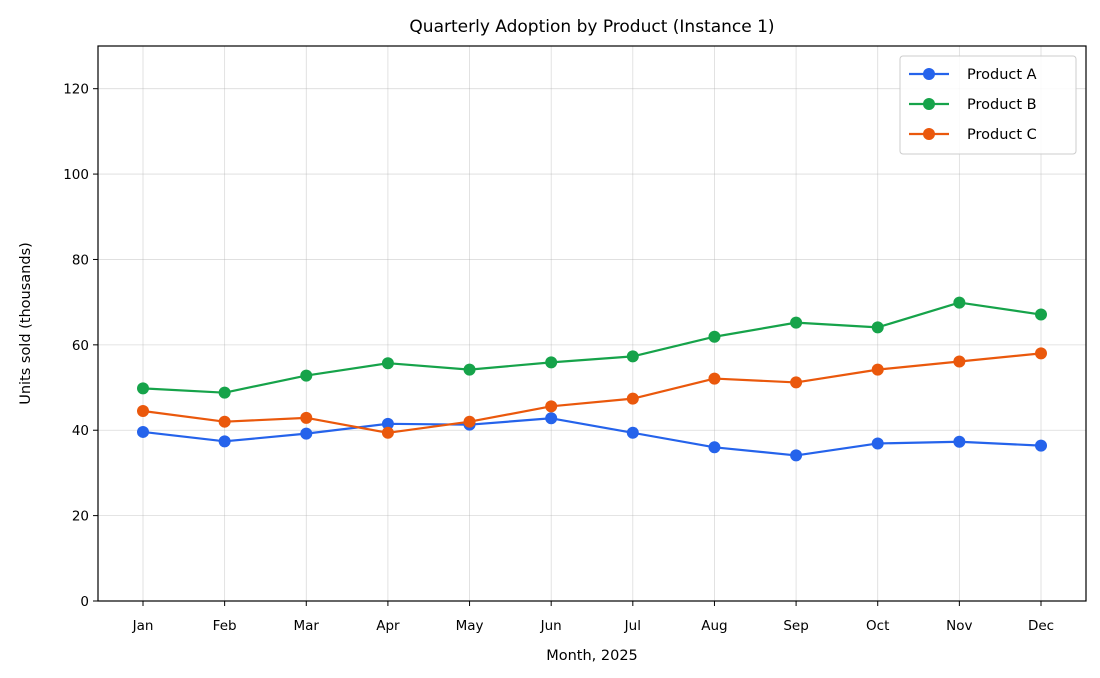 Image resolution: width=1100 pixels, height=678 pixels. What do you see at coordinates (1041, 626) in the screenshot?
I see `x-tick-label: Dec` at bounding box center [1041, 626].